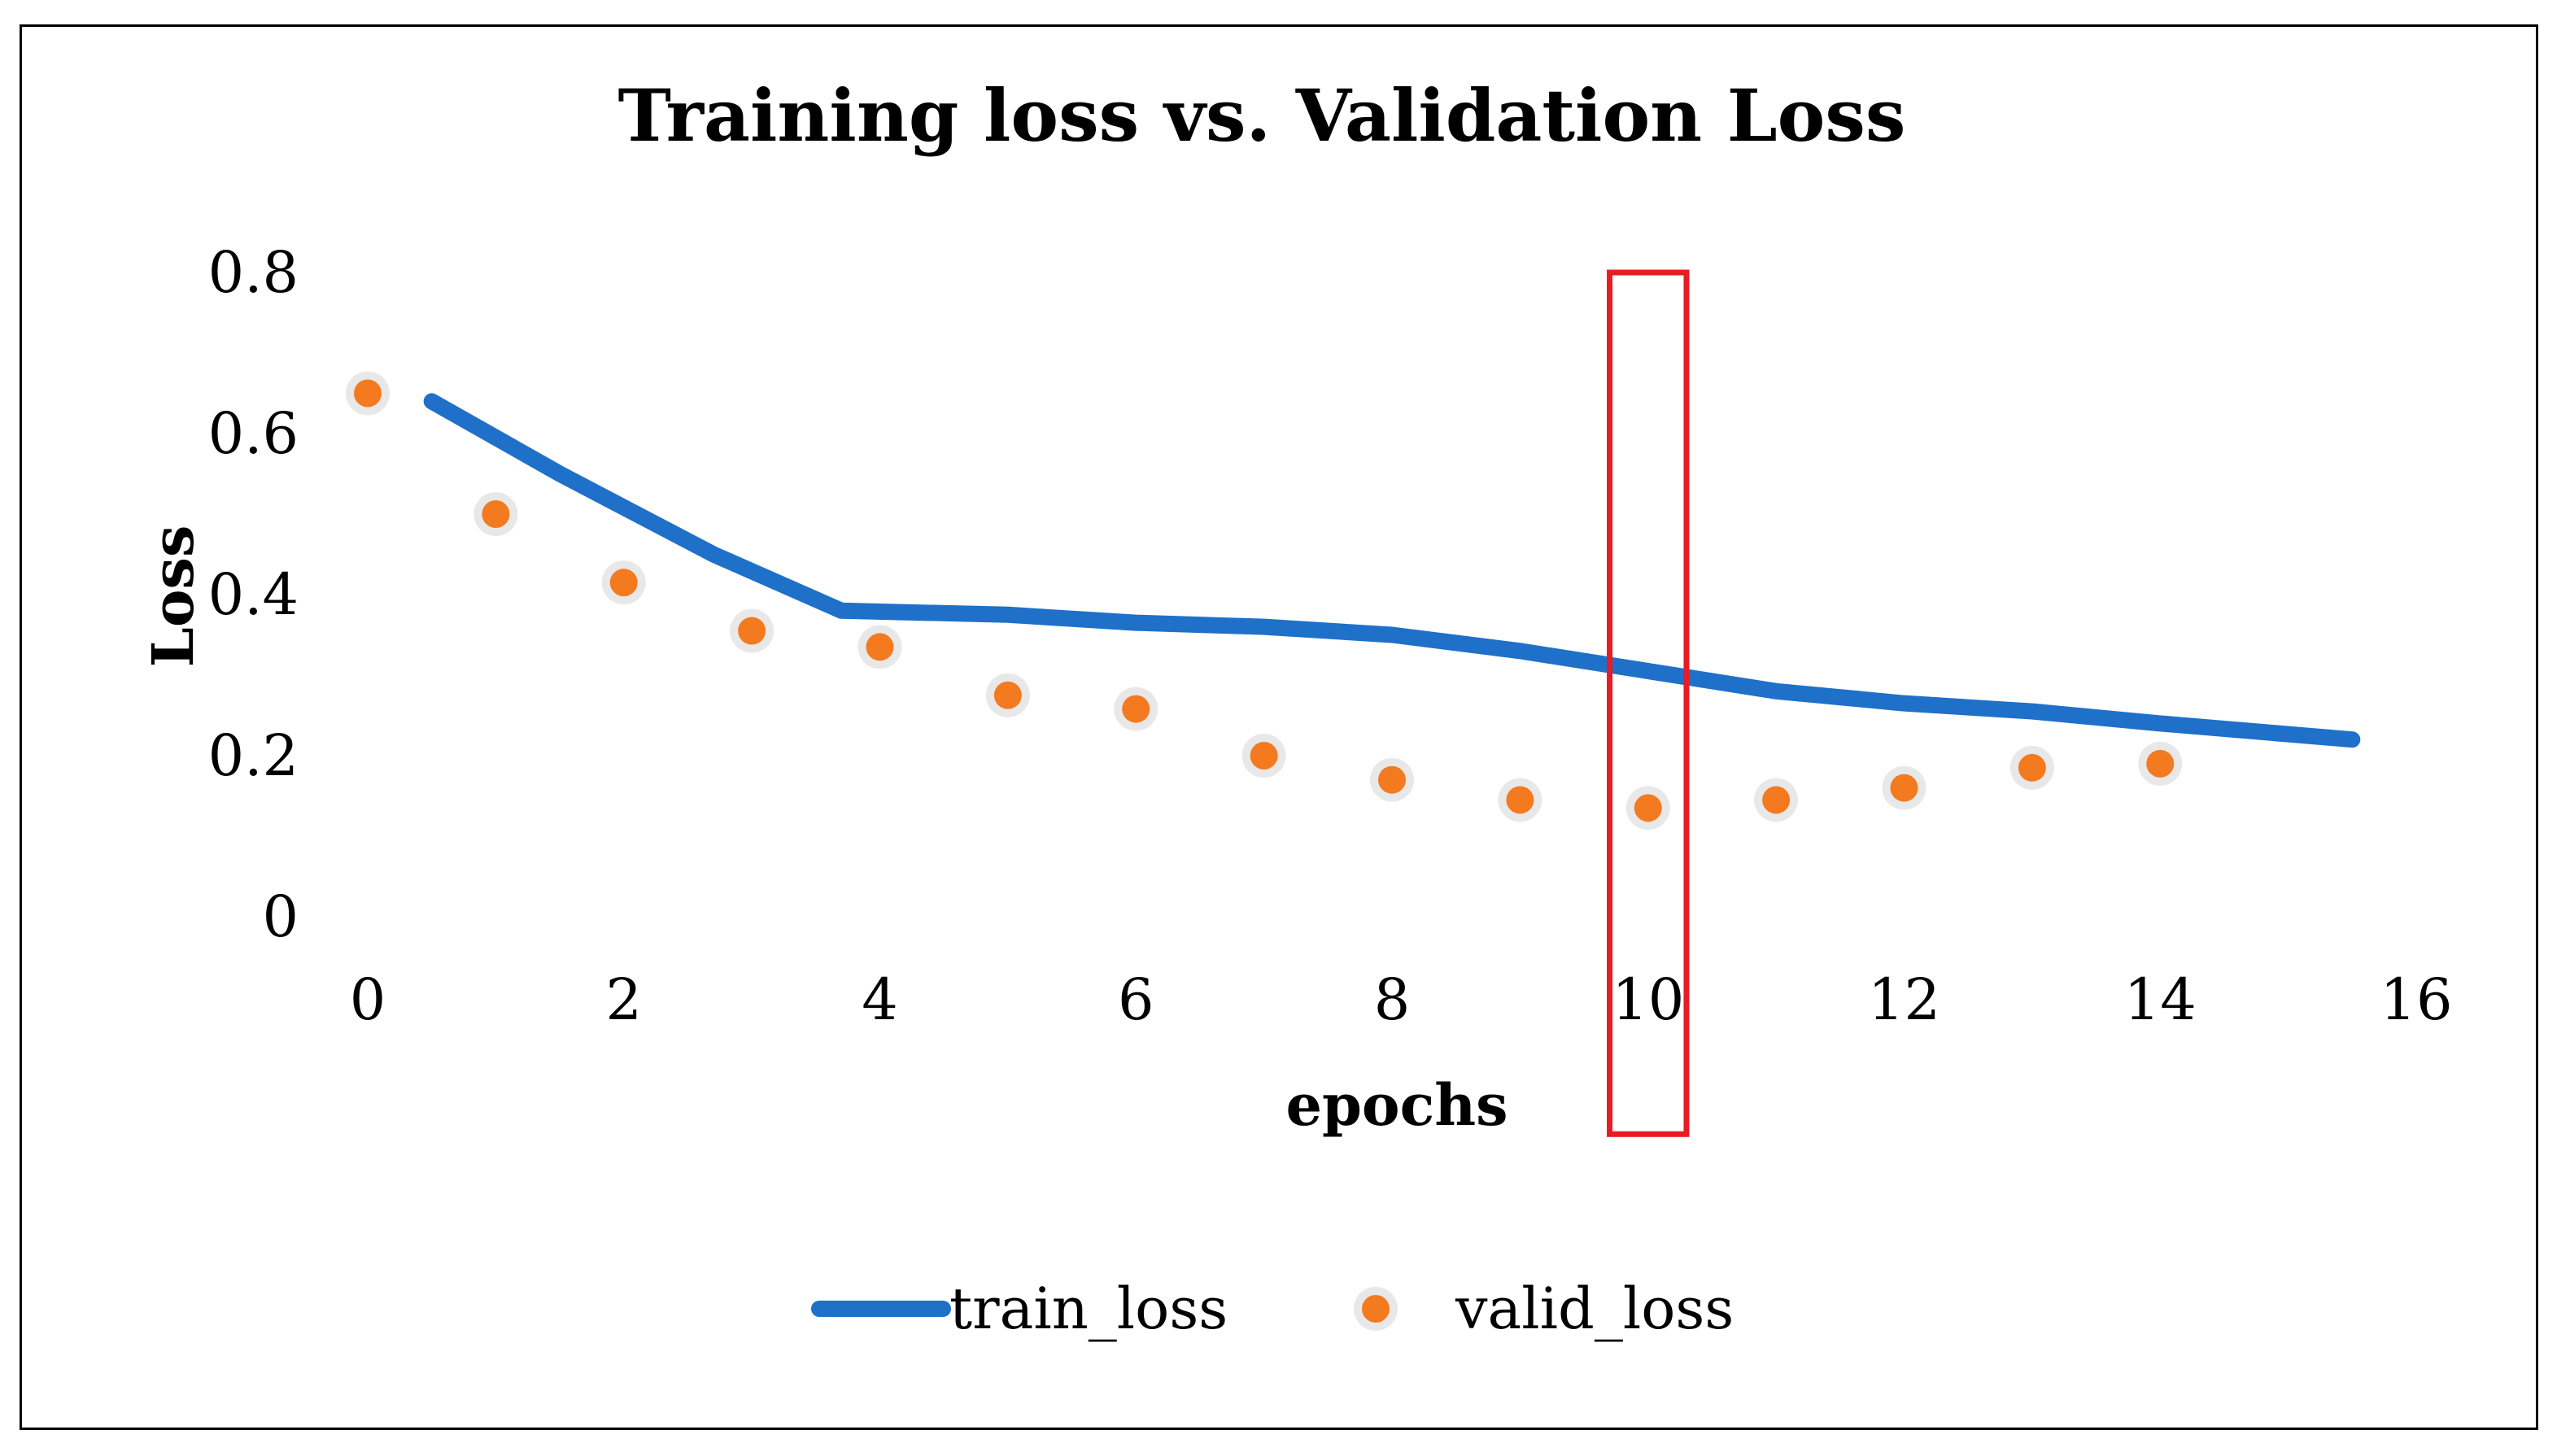 This screenshot has width=2570, height=1456. Describe the element at coordinates (2161, 999) in the screenshot. I see `x-tick-label: 14` at that location.